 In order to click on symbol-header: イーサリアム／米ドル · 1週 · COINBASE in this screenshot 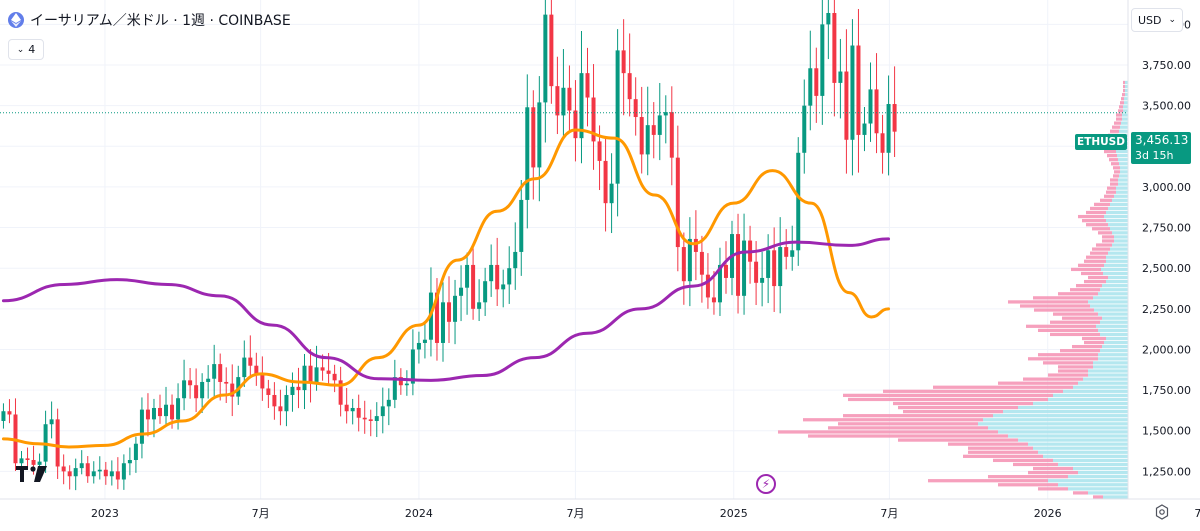, I will do `click(149, 20)`.